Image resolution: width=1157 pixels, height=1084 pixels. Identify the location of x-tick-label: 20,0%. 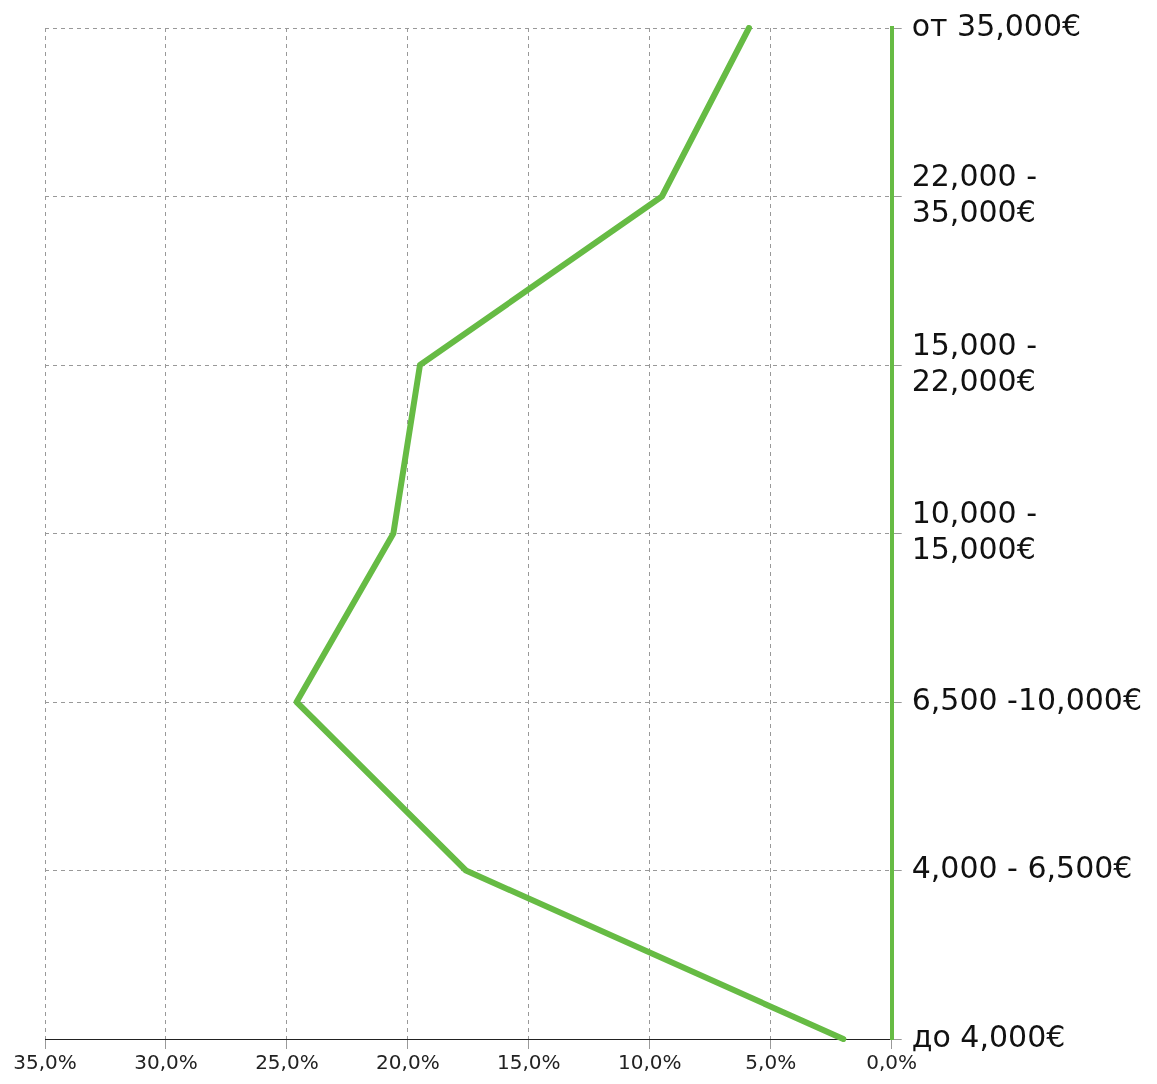
(408, 1062).